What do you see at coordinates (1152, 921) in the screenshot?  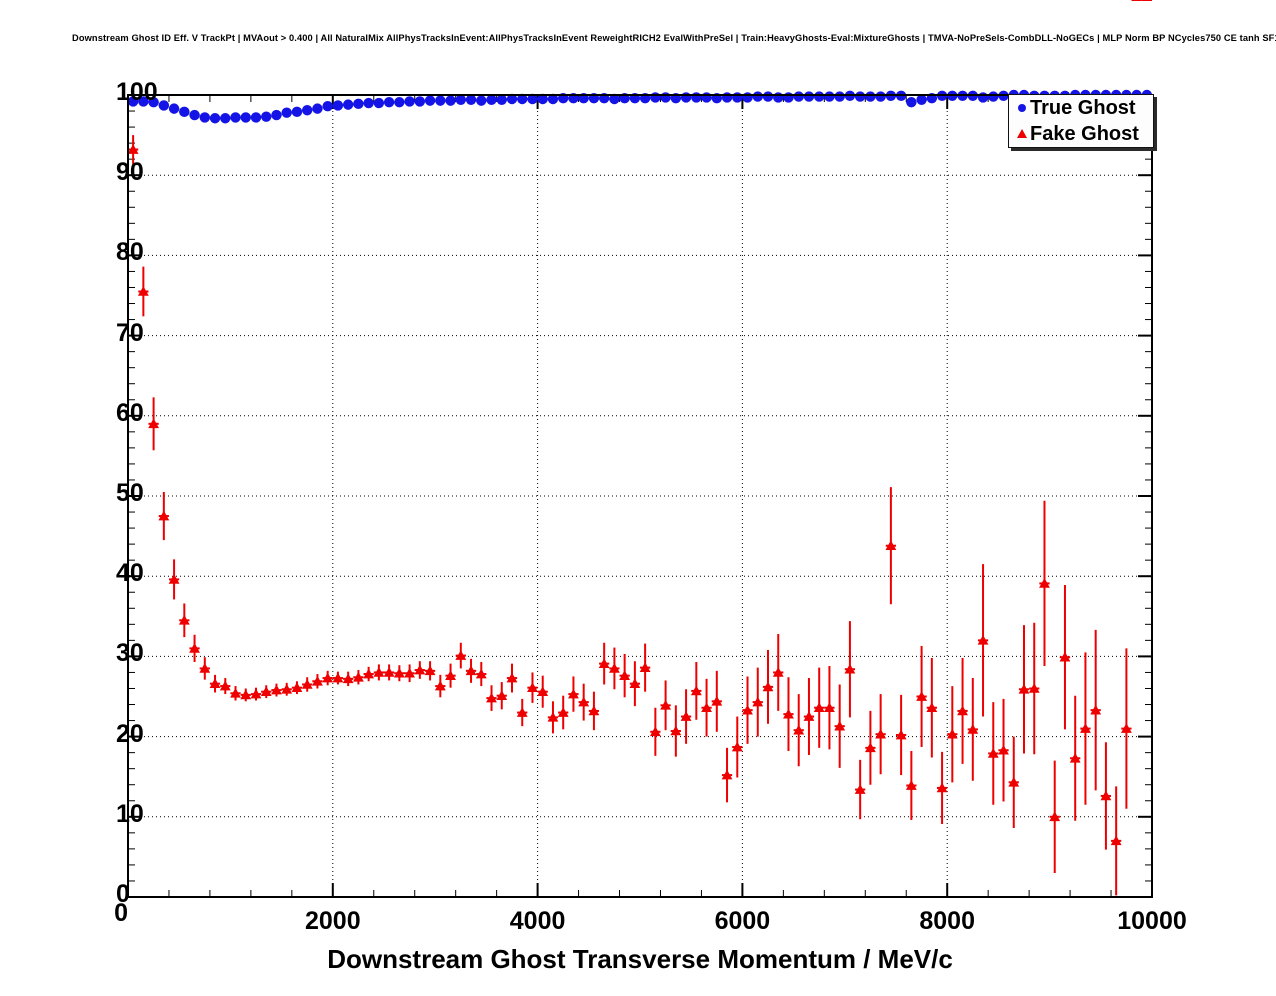 I see `x-tick-label: 10000` at bounding box center [1152, 921].